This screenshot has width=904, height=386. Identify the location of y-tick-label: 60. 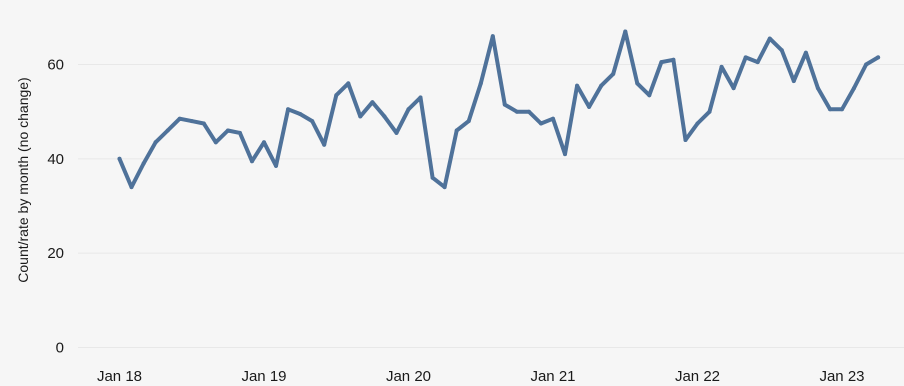
(55, 65).